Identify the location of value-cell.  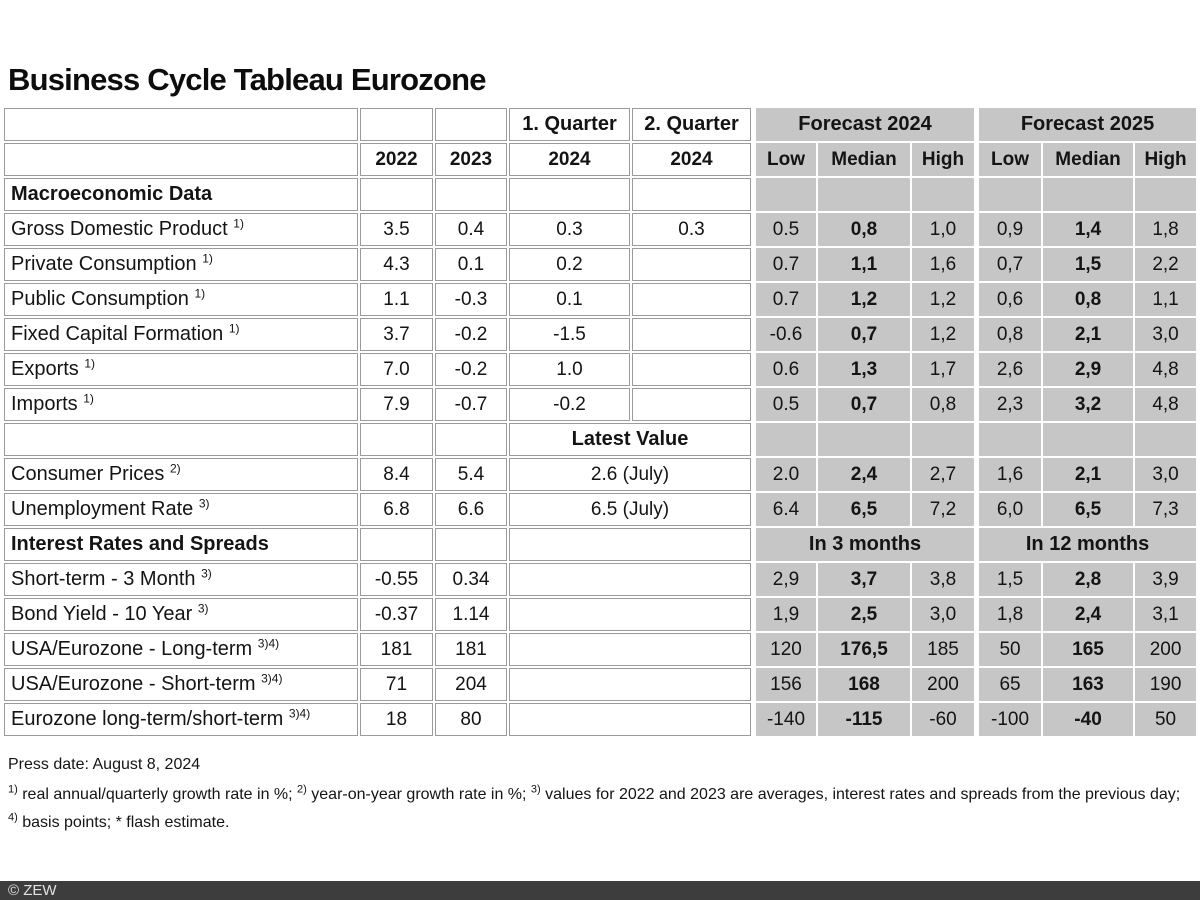
(691, 404).